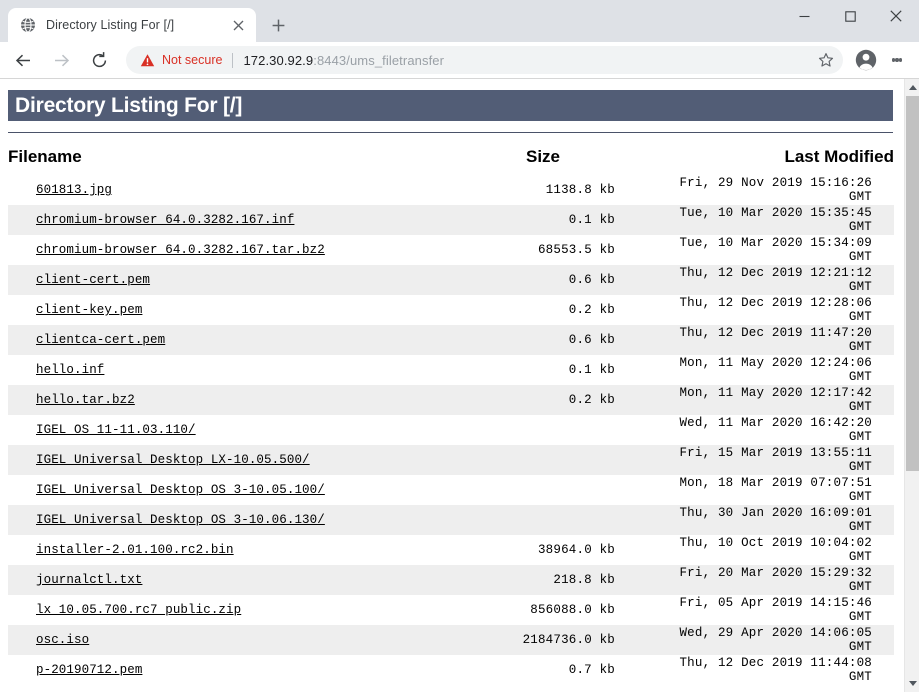  I want to click on url-host: 172.30.92.9, so click(278, 60).